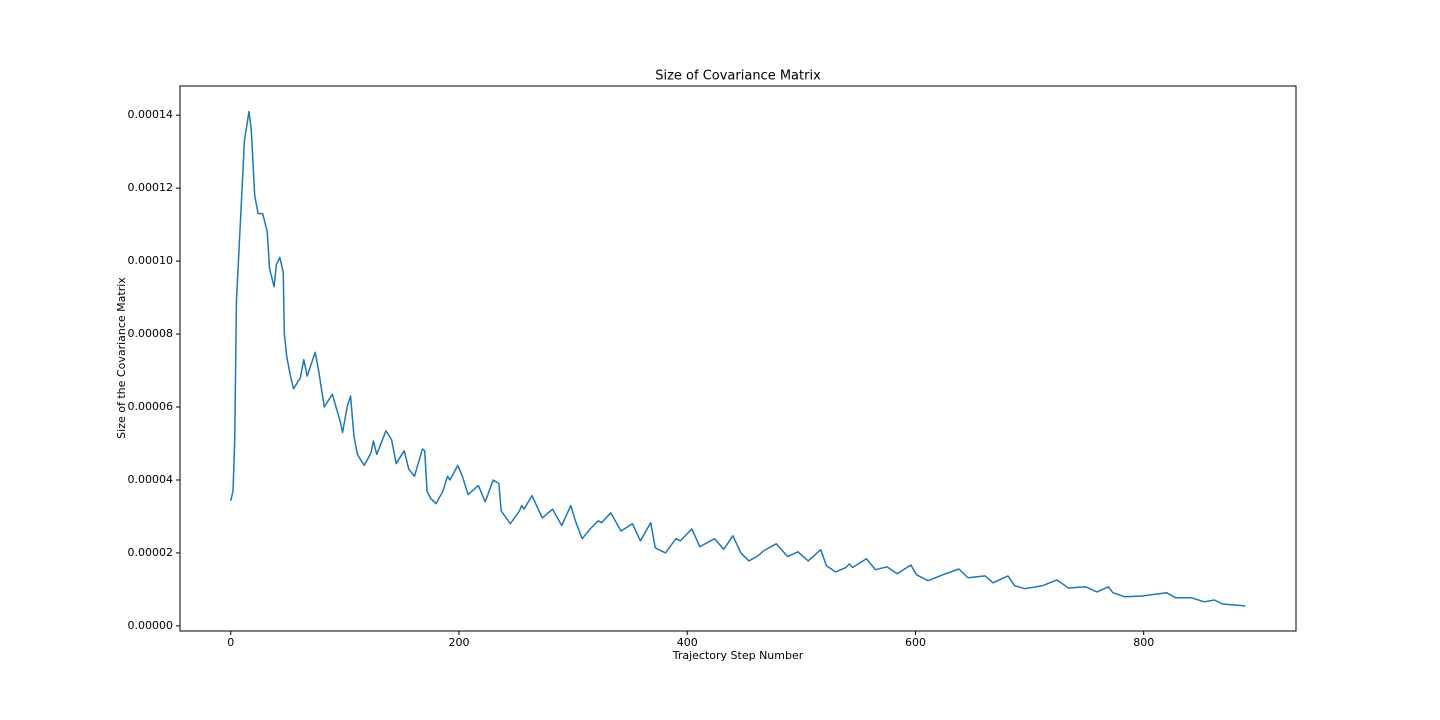 This screenshot has width=1440, height=720. What do you see at coordinates (230, 642) in the screenshot?
I see `x-tick-label: 0` at bounding box center [230, 642].